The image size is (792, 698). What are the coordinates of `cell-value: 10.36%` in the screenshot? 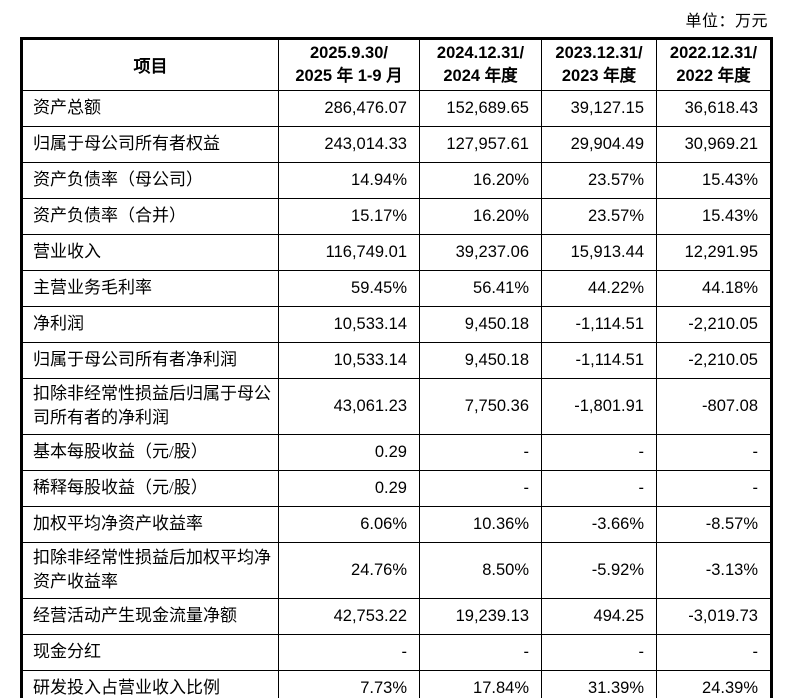 It's located at (480, 524).